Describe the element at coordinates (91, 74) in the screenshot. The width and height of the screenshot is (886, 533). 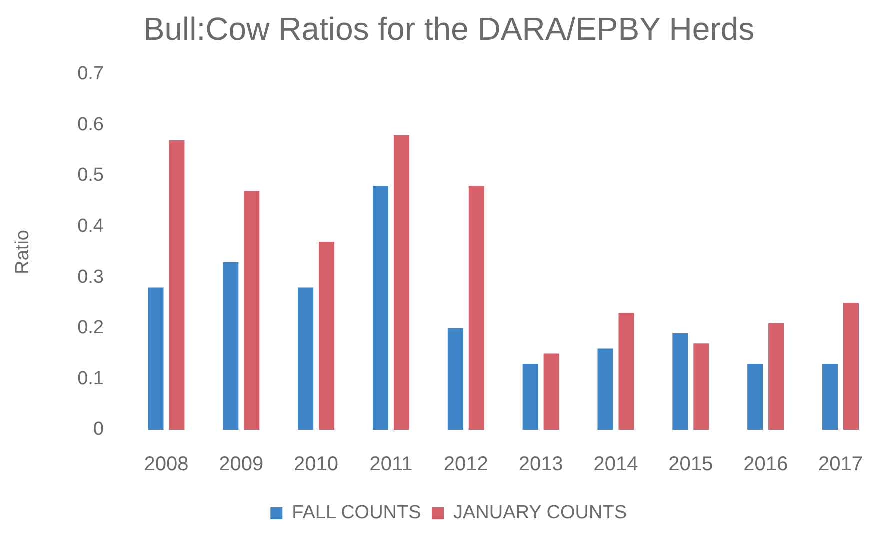
I see `y-tick-label: 0.7` at that location.